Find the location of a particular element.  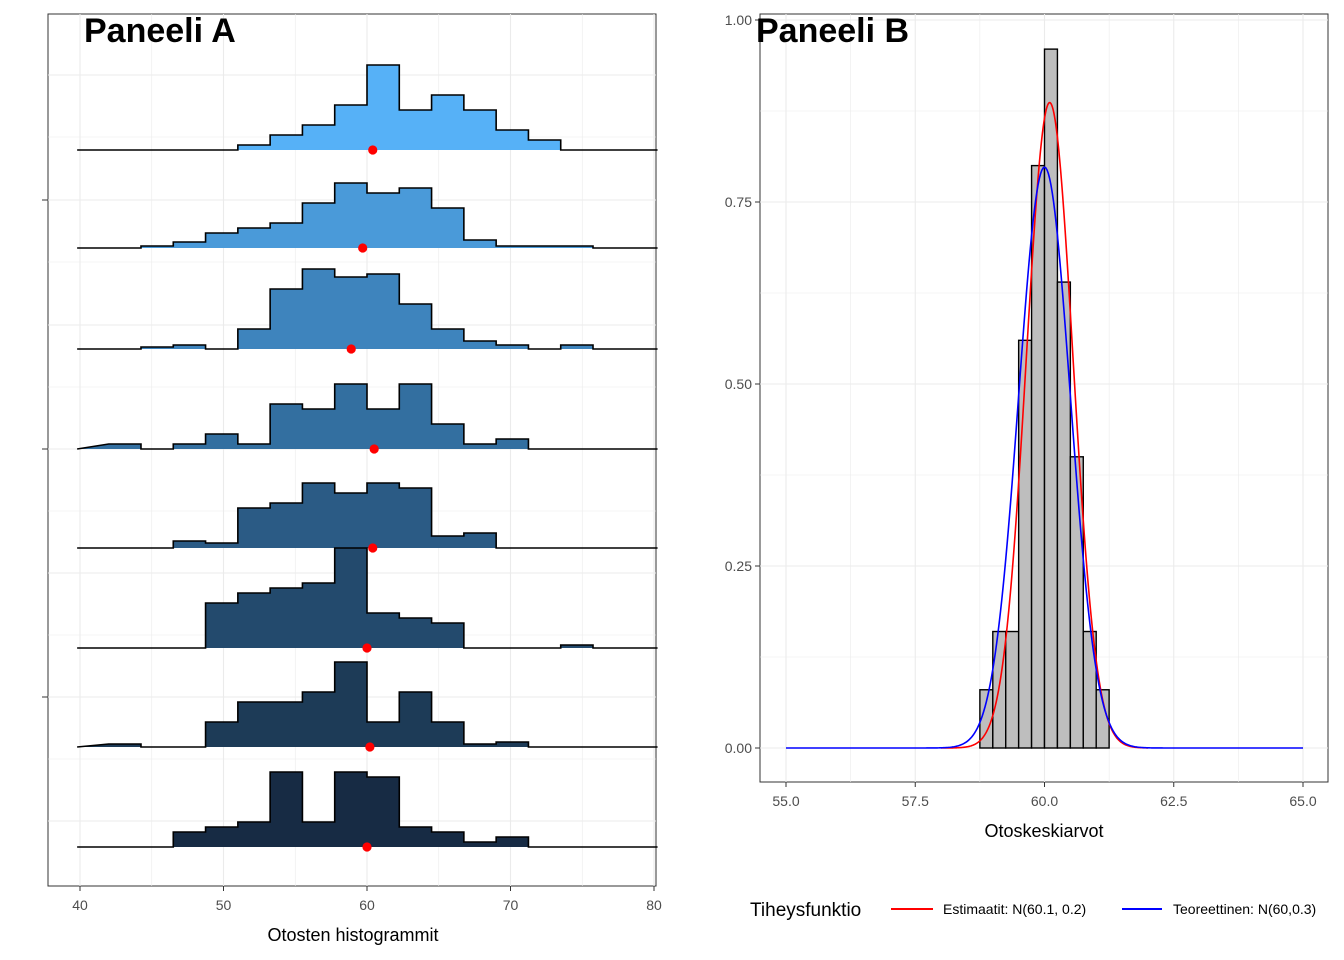

panel-b-x-tick-label: 60.0 is located at coordinates (1044, 801).